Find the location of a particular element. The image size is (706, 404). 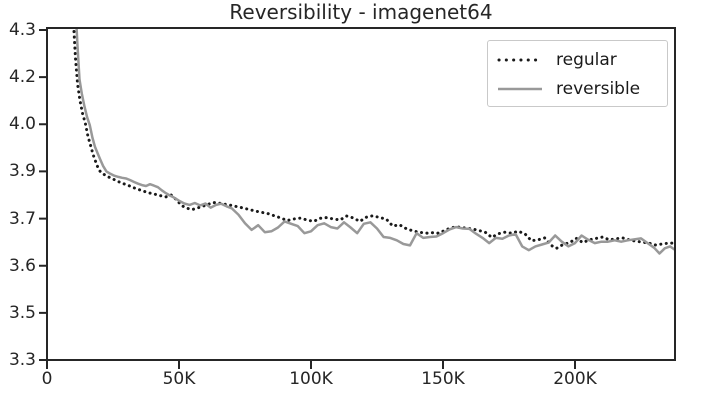

x-tick-label: 50K is located at coordinates (179, 379).